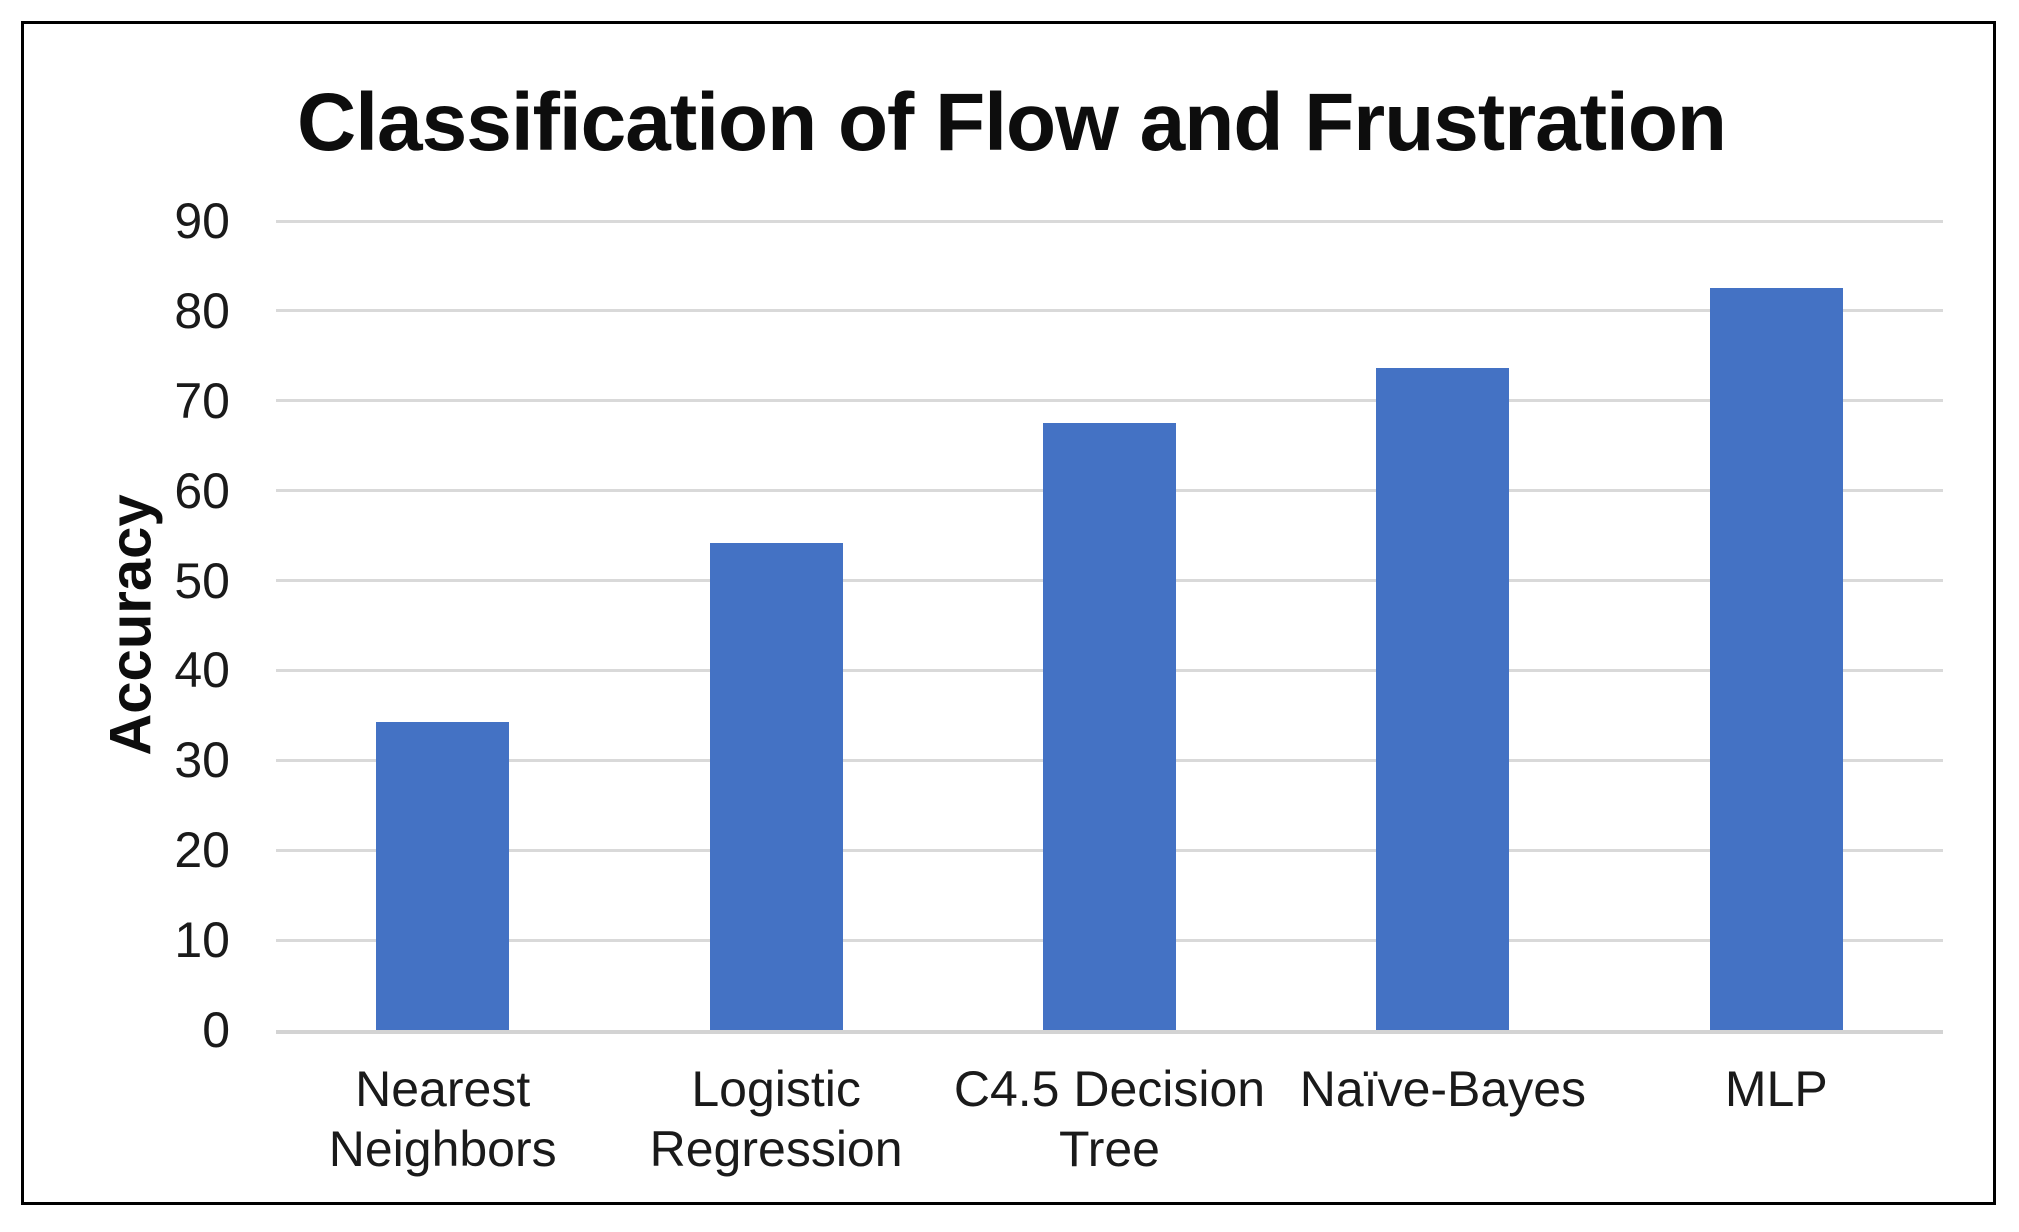 The image size is (2019, 1232). I want to click on bar-na-ve-bayes, so click(1443, 698).